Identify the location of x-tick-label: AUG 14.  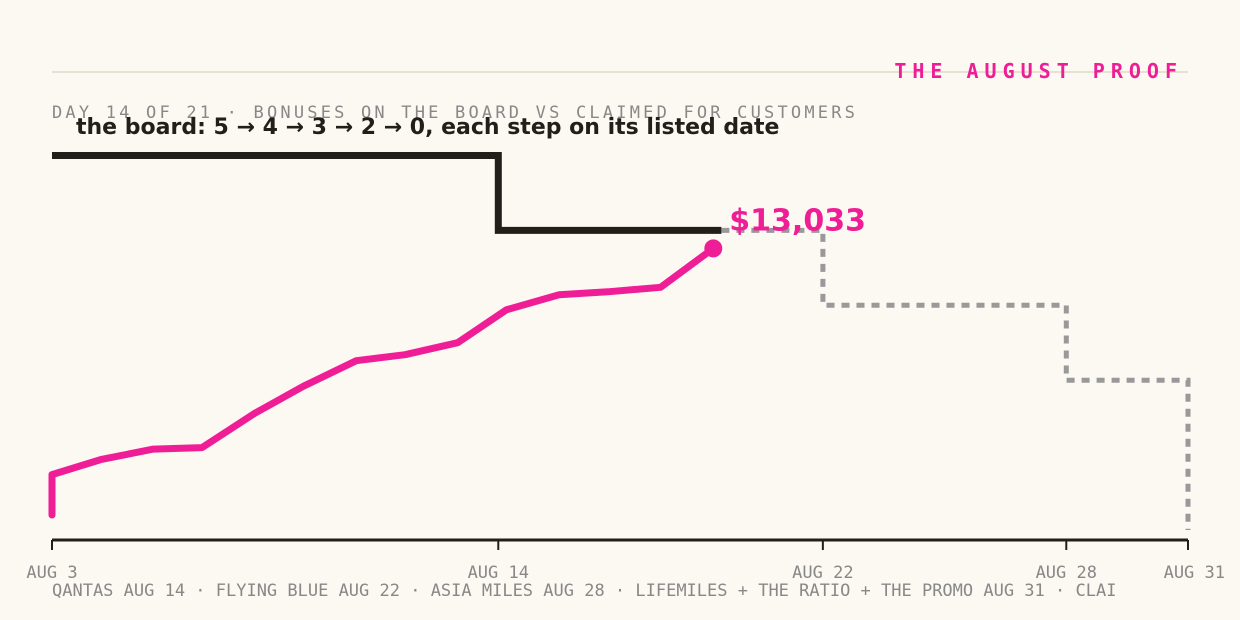
(498, 573).